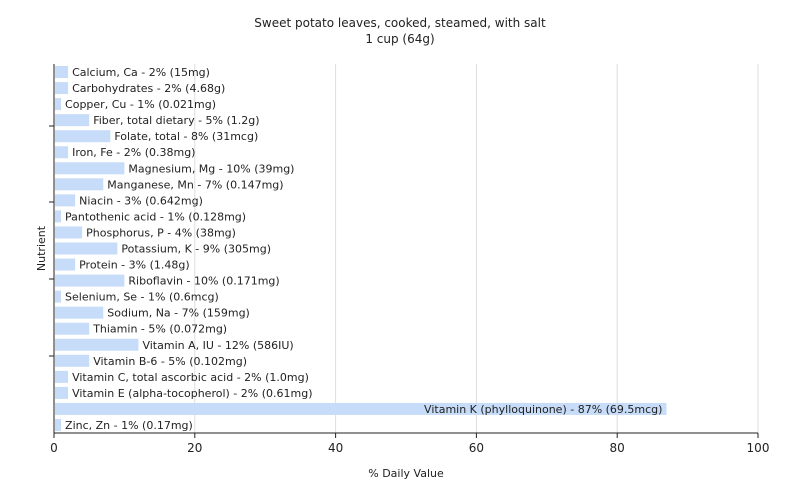  What do you see at coordinates (194, 448) in the screenshot?
I see `x-tick-label-1: 20` at bounding box center [194, 448].